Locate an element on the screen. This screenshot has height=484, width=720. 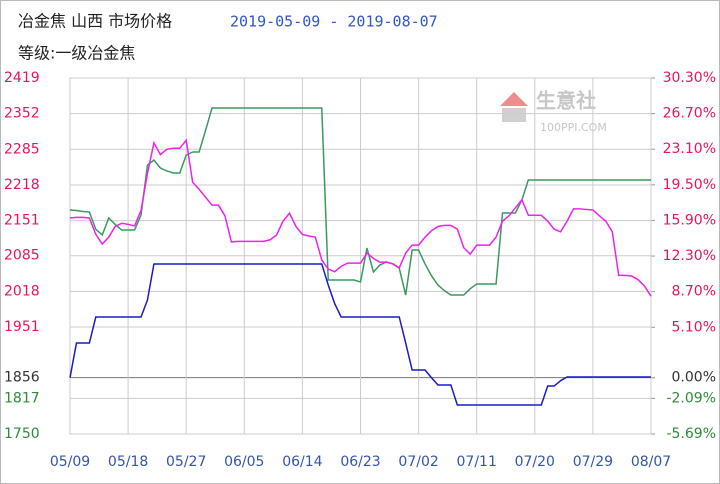
y2-tick-label: 26.70% is located at coordinates (689, 114).